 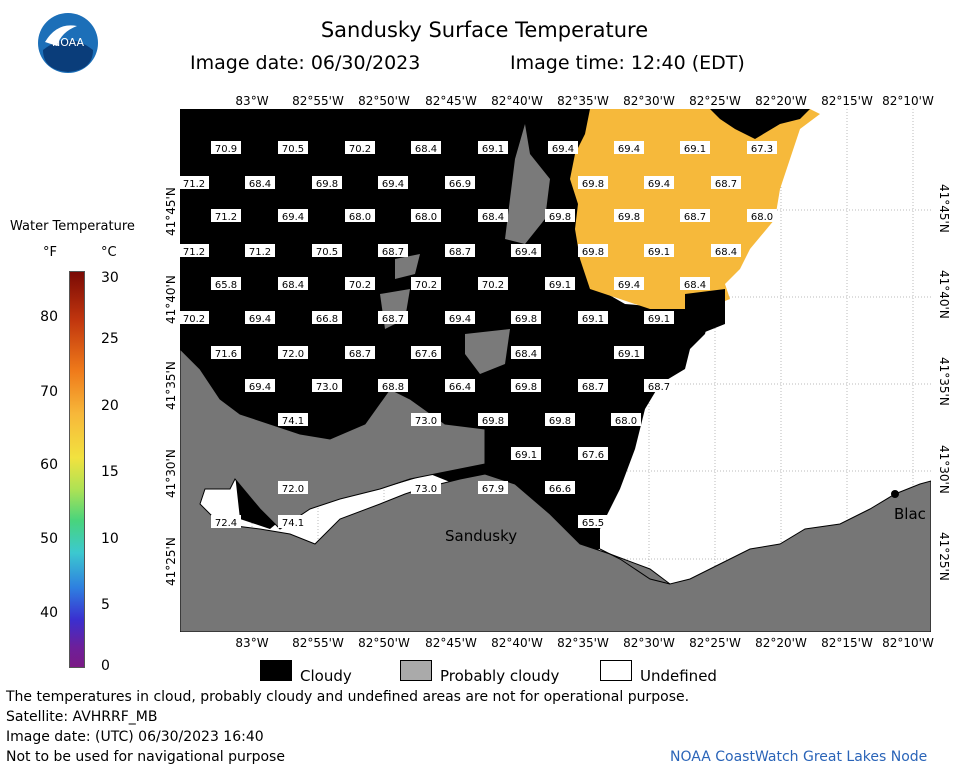 I want to click on temperature-value-text: 66.8, so click(x=327, y=319).